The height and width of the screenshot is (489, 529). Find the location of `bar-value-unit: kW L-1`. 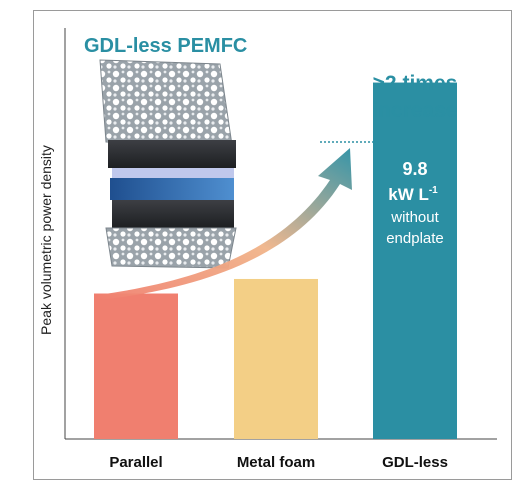

bar-value-unit: kW L-1 is located at coordinates (413, 194).